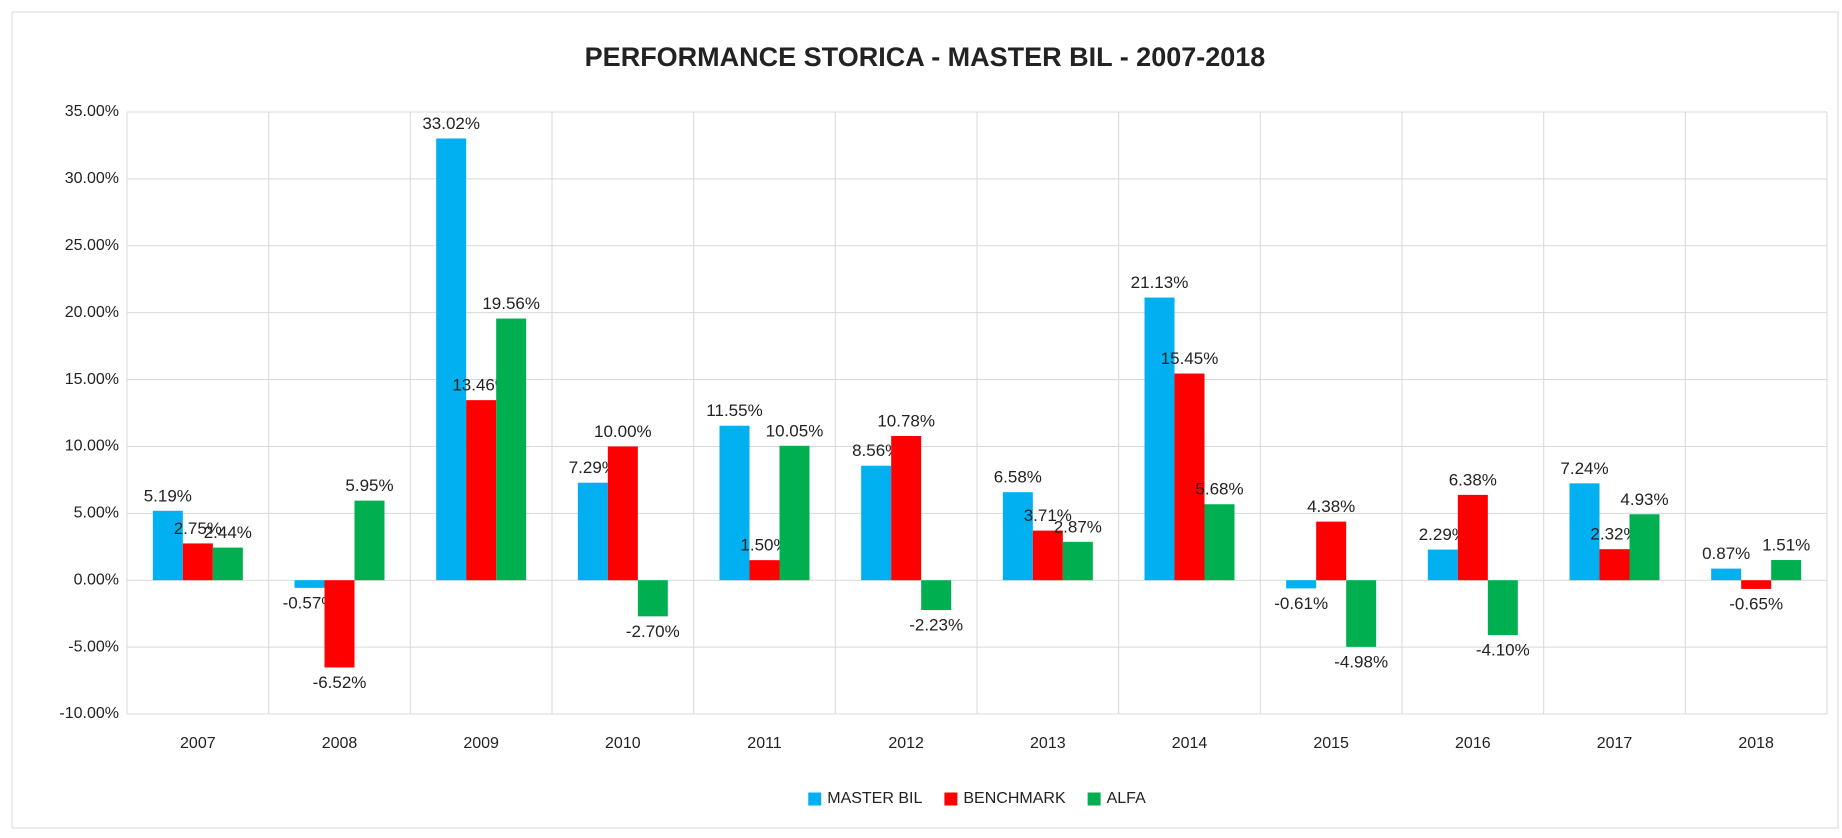 The image size is (1842, 838). Describe the element at coordinates (653, 631) in the screenshot. I see `value-label: -2.70%` at that location.